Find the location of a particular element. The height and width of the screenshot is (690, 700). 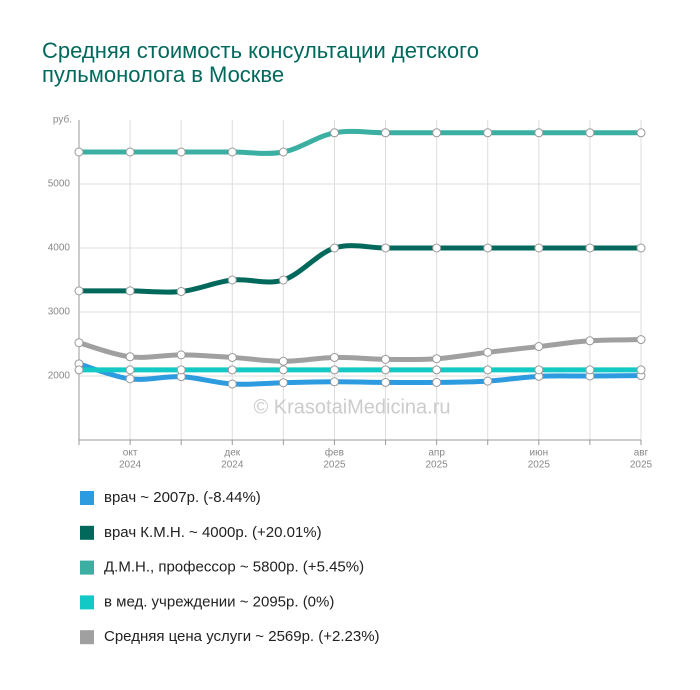

legend-label: врач ~ 2007р. (-8.44%) is located at coordinates (182, 497).